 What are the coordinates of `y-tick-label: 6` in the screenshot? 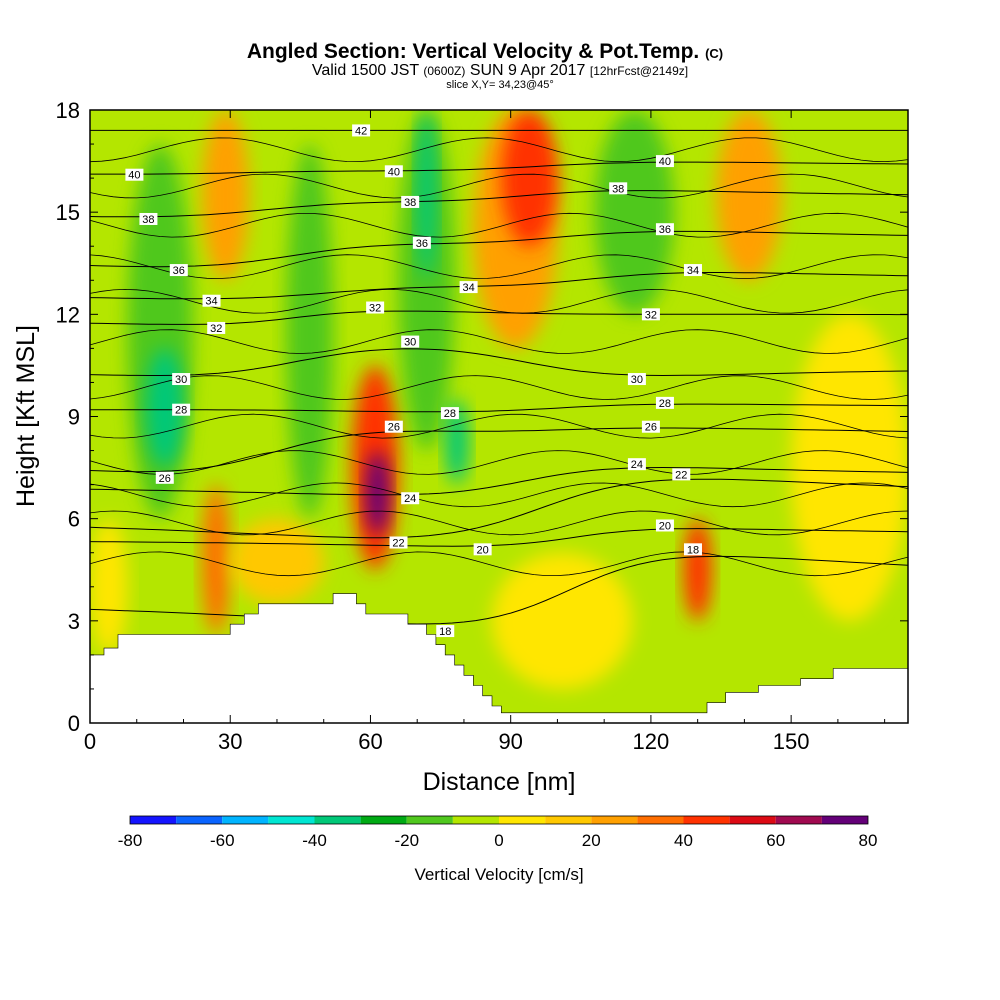 It's located at (74, 519).